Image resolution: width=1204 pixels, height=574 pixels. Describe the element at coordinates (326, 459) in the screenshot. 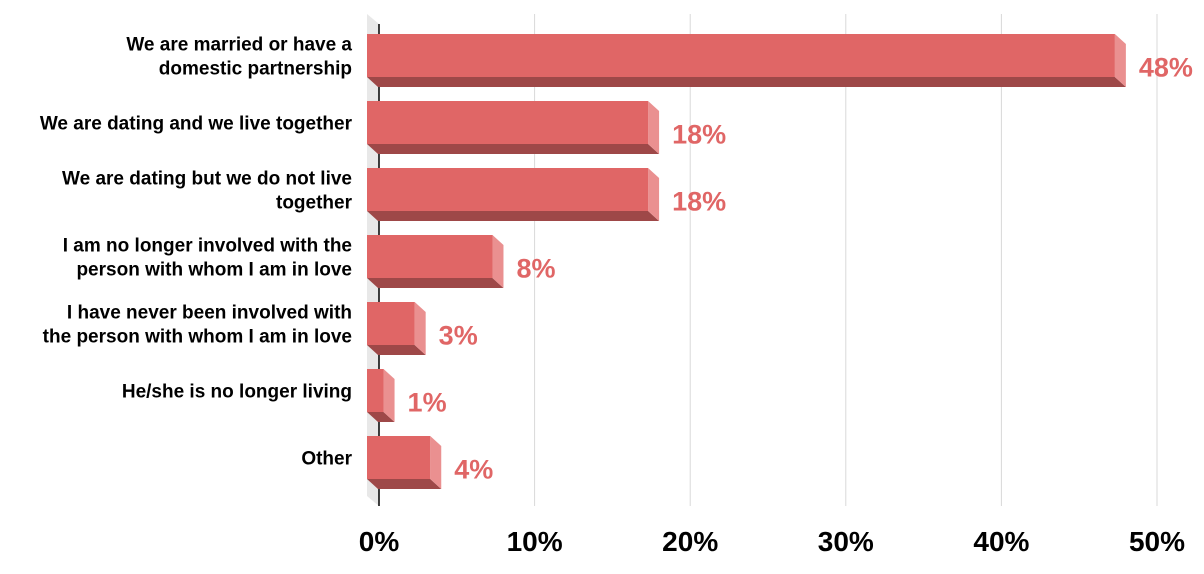

I see `category-label: Other` at that location.